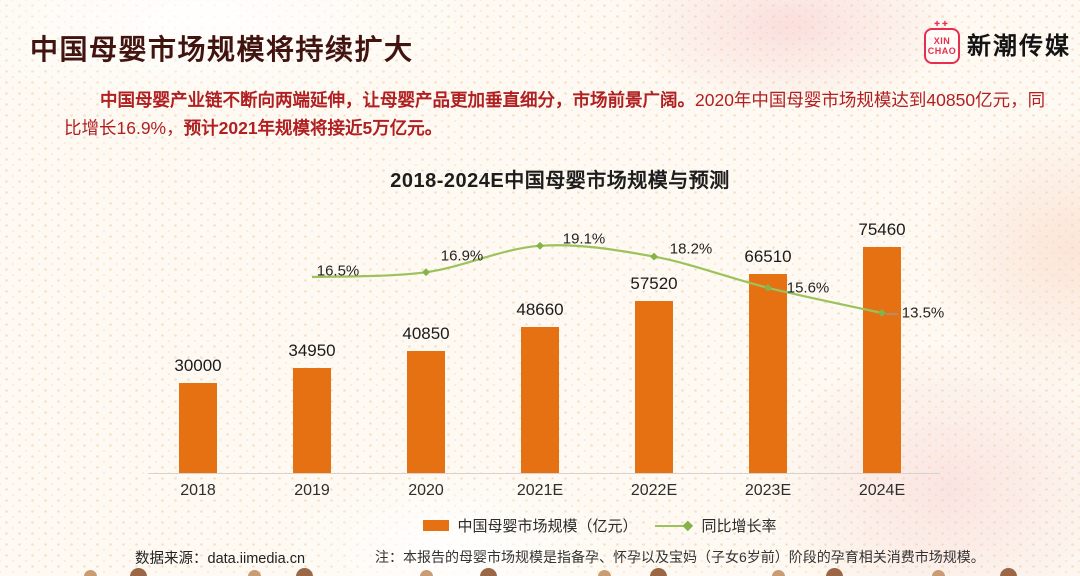 The width and height of the screenshot is (1080, 576). I want to click on growth-value-label: 19.1%, so click(584, 239).